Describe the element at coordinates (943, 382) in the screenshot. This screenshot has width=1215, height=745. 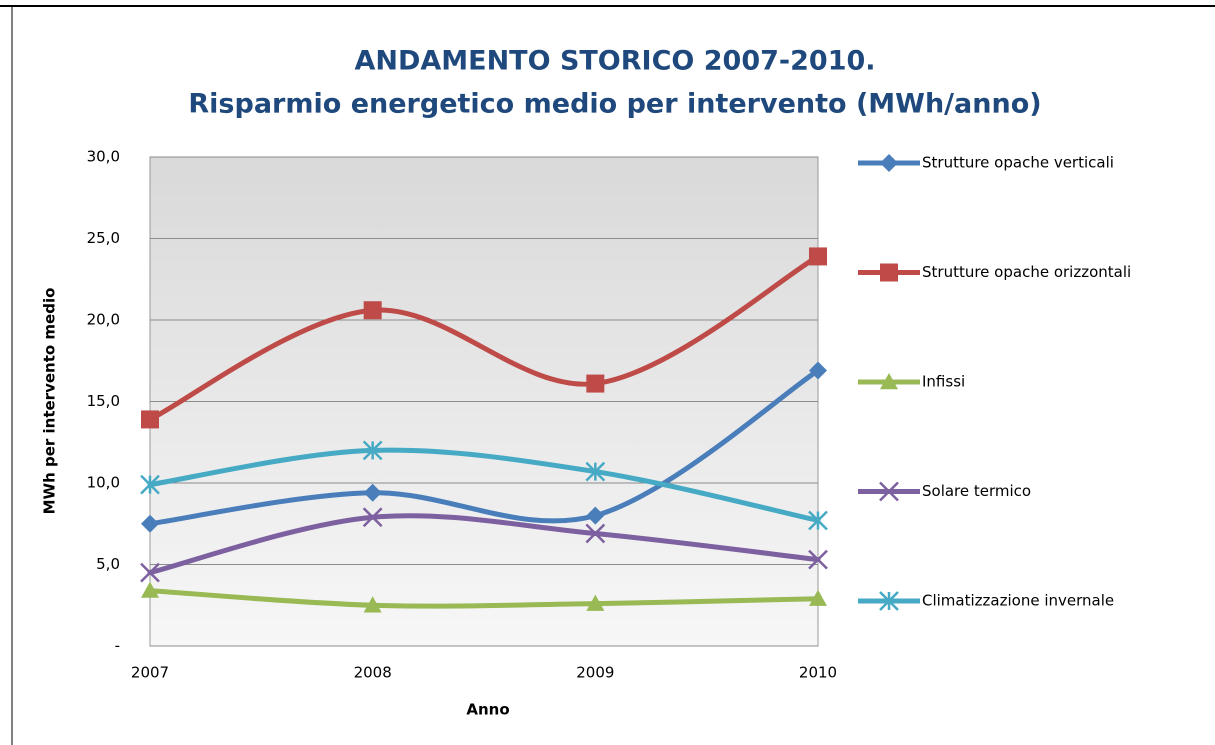
I see `legend-label: Infissi` at that location.